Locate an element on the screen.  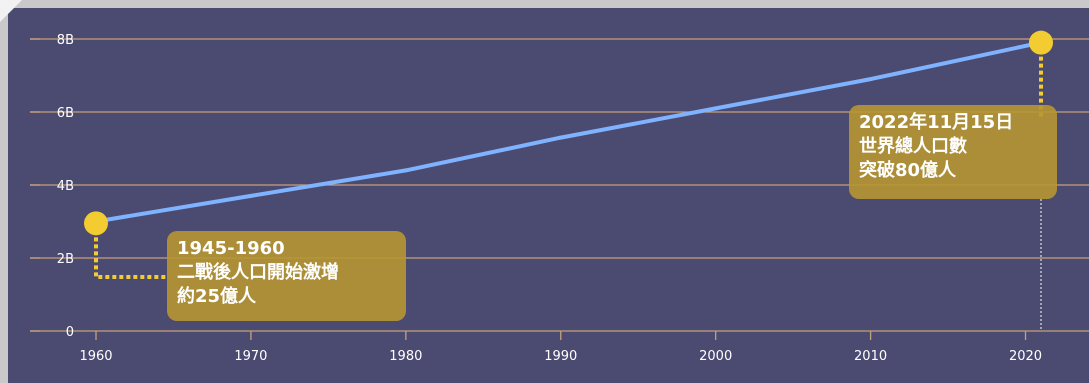
x-tick-label-3: 1990 is located at coordinates (560, 356).